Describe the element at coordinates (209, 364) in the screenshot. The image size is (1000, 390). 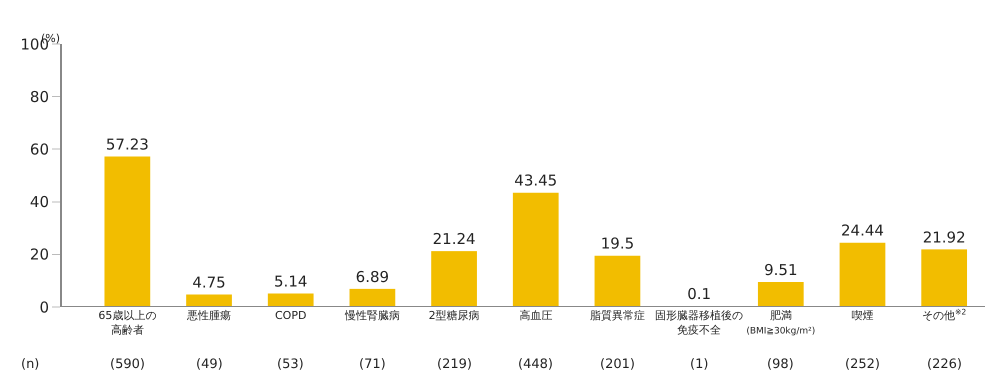
I see `text: (49)` at that location.